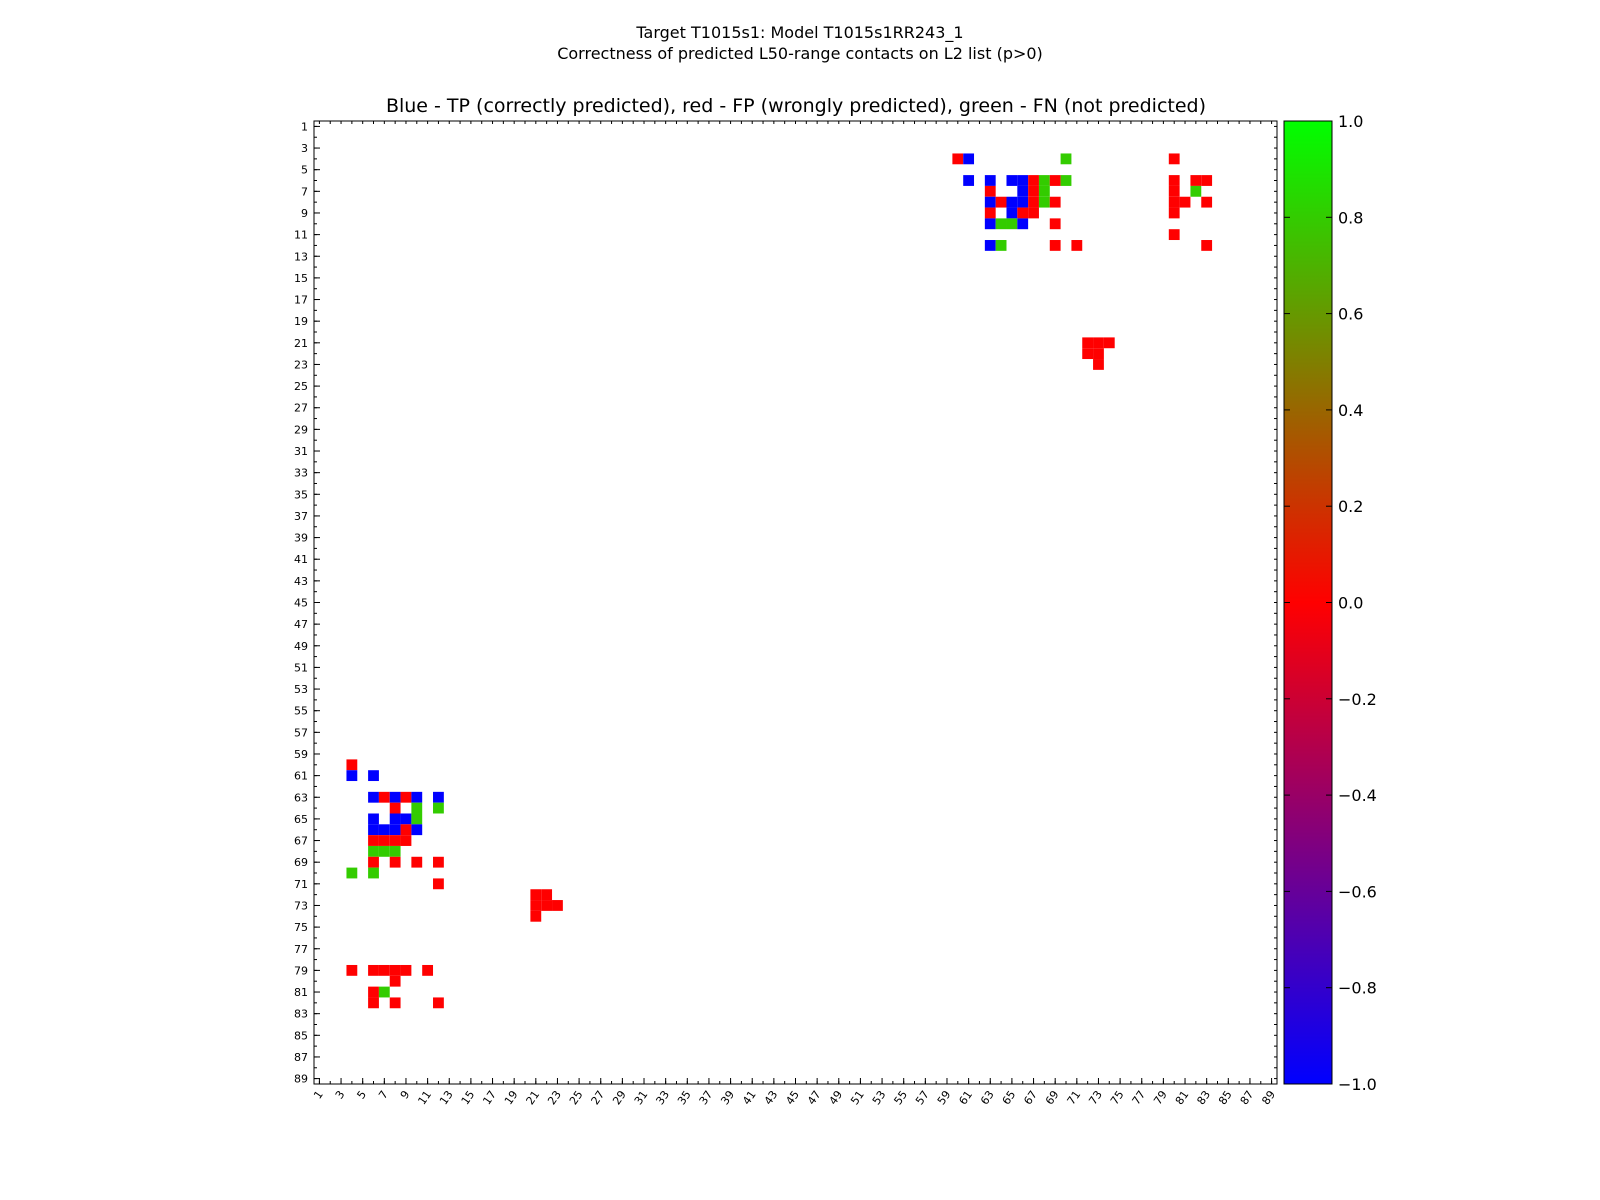  What do you see at coordinates (662, 1097) in the screenshot?
I see `x-tick-label: 33` at bounding box center [662, 1097].